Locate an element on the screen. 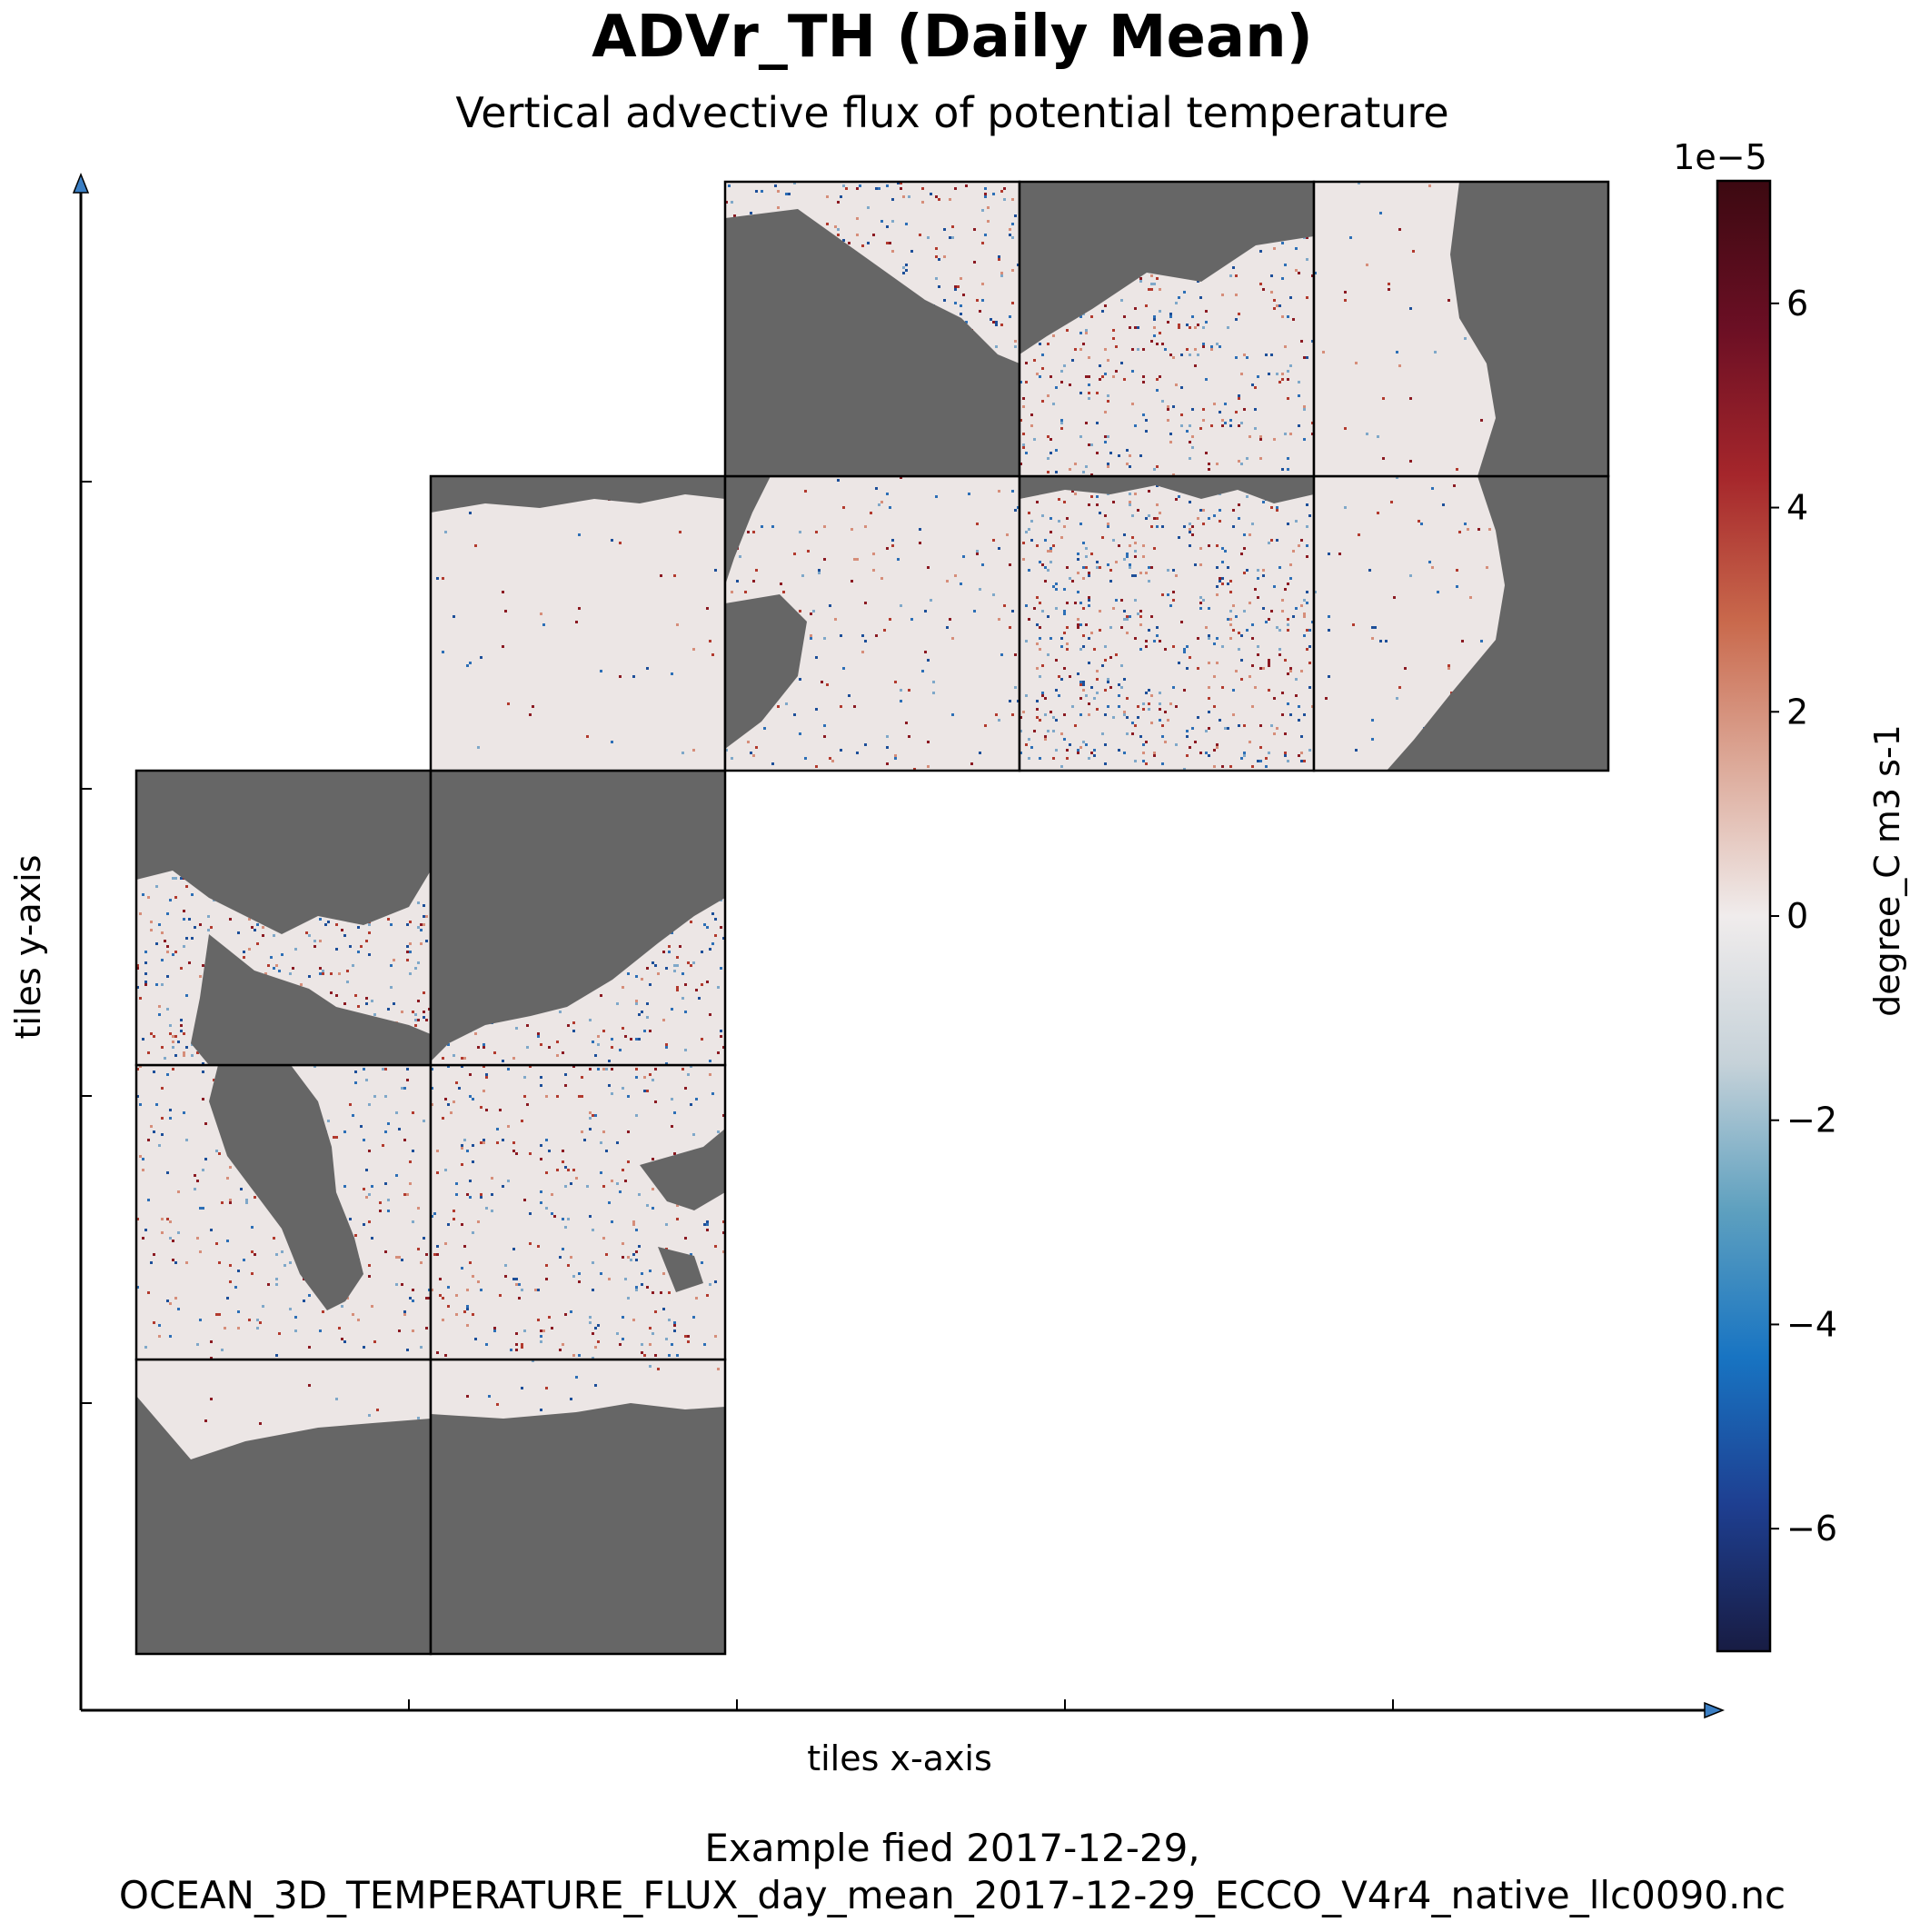  x-axis-ticks is located at coordinates (901, 1705).